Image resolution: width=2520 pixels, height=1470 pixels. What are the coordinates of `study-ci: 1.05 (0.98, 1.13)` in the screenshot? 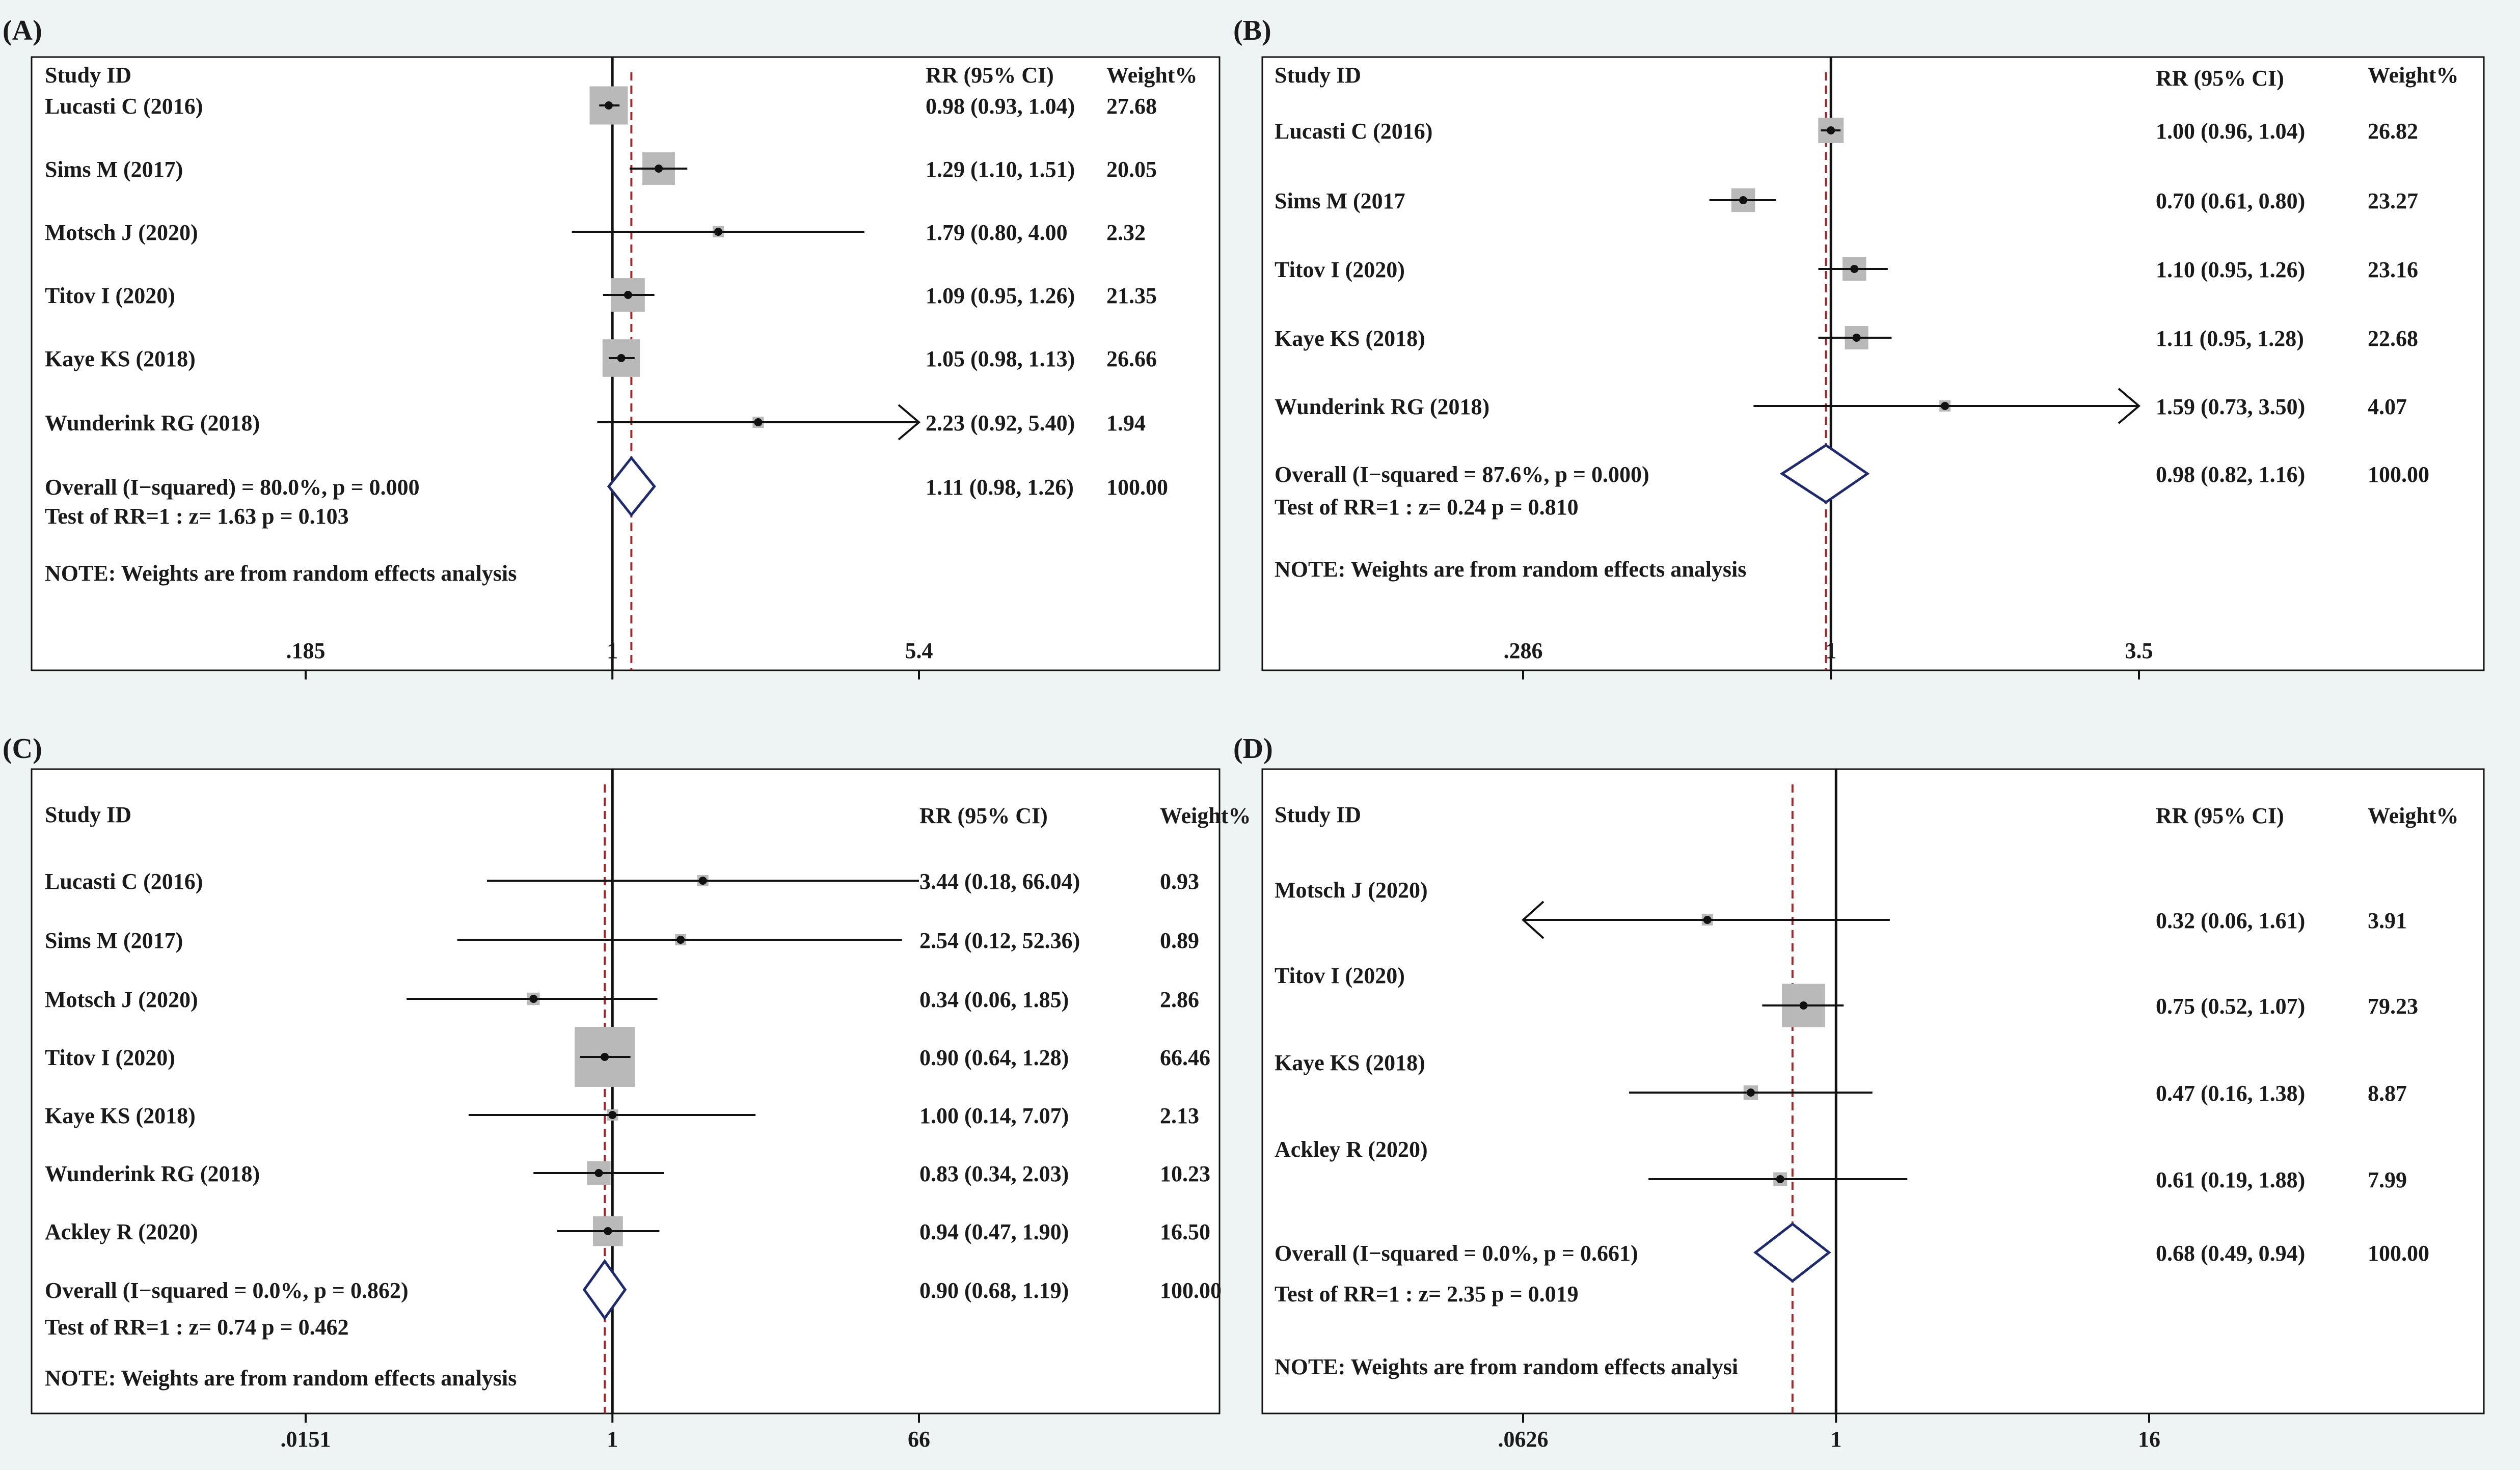 It's located at (1000, 358).